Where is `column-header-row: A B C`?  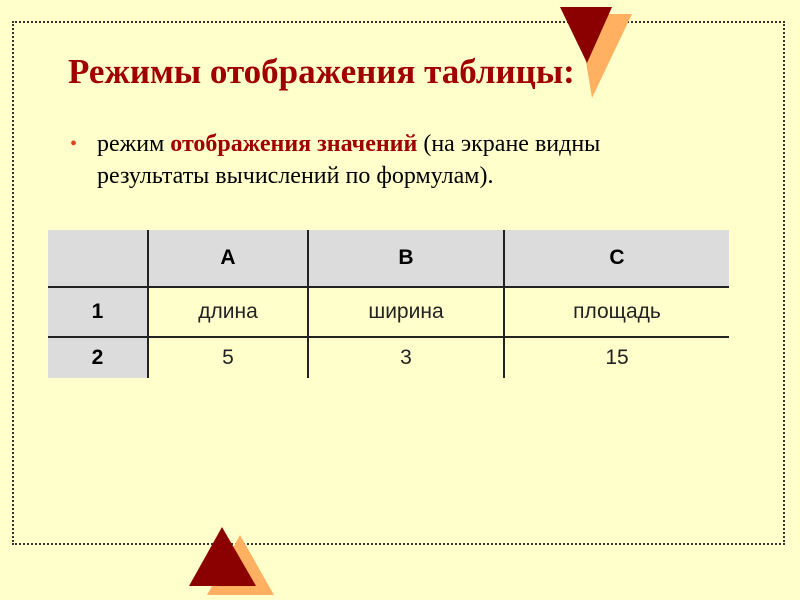 column-header-row: A B C is located at coordinates (388, 259).